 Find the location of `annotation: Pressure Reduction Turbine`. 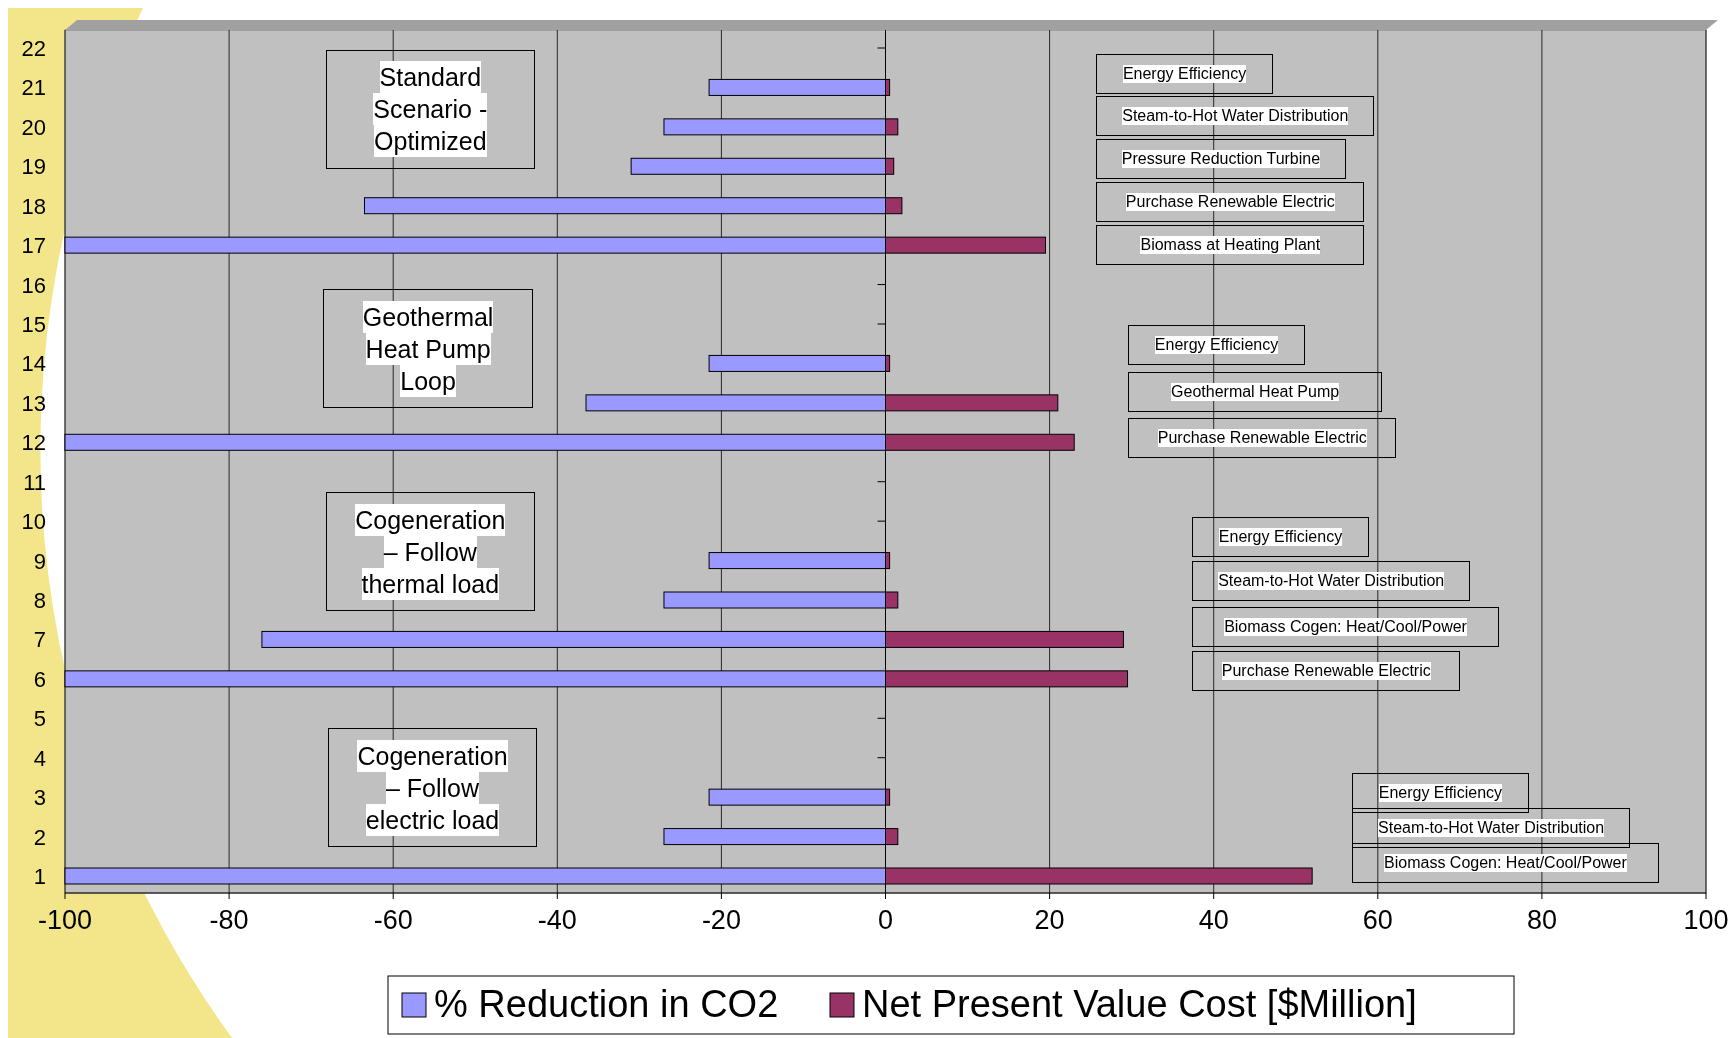

annotation: Pressure Reduction Turbine is located at coordinates (1221, 159).